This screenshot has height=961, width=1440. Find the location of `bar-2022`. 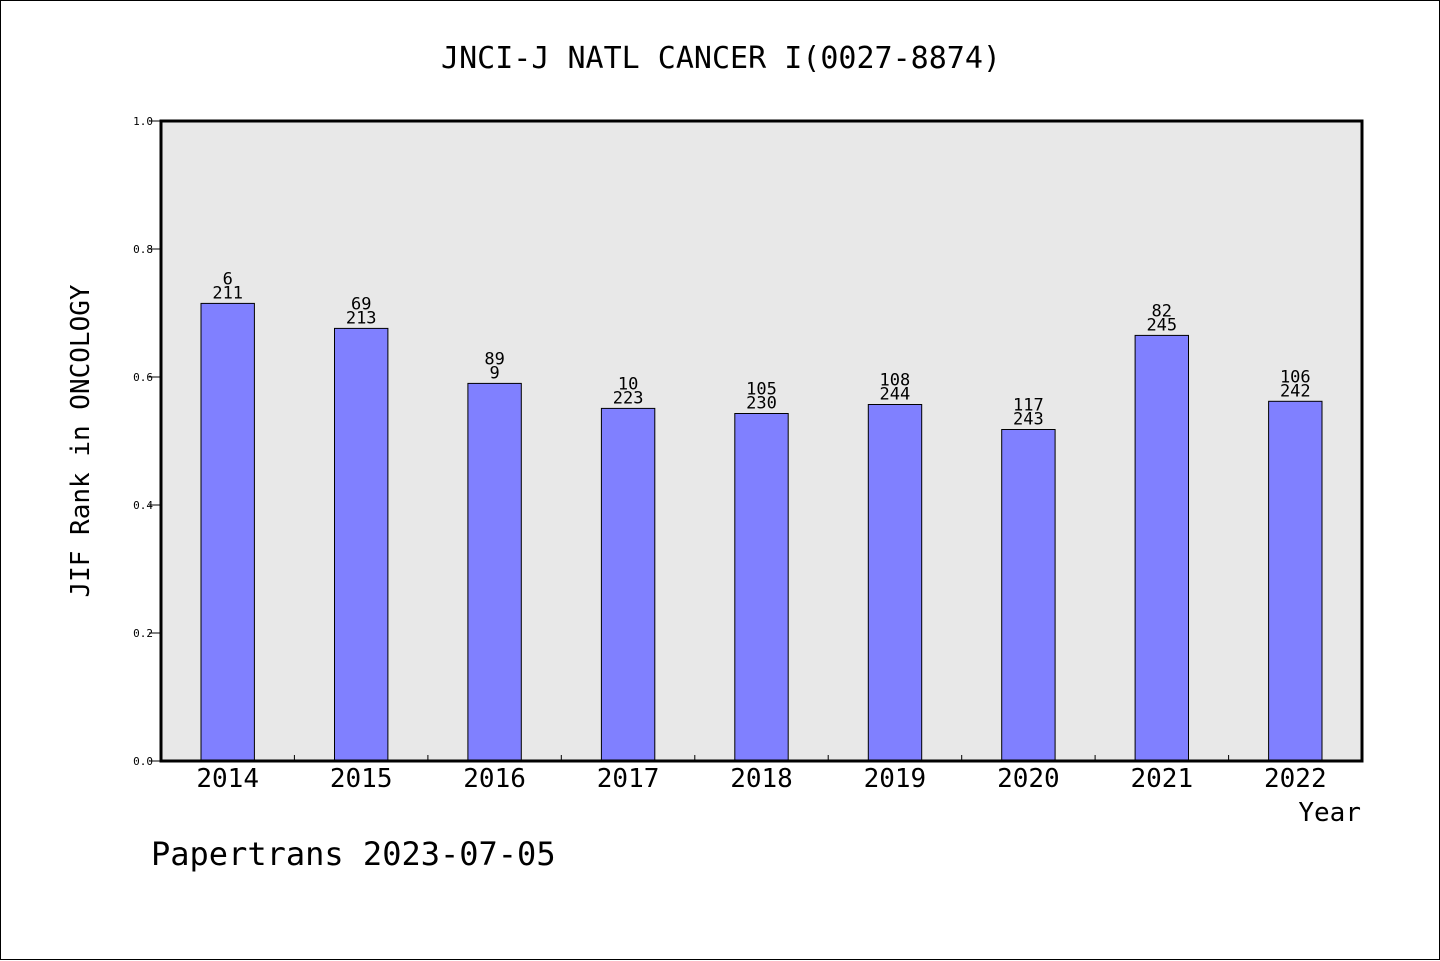

bar-2022 is located at coordinates (1295, 581).